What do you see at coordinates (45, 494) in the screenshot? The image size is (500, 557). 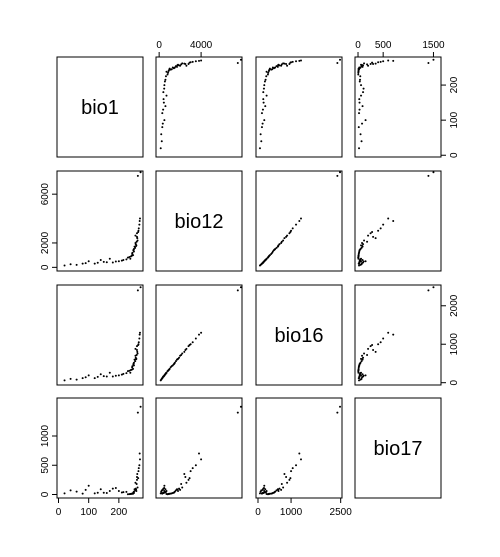 I see `y-tick-label: 0` at bounding box center [45, 494].